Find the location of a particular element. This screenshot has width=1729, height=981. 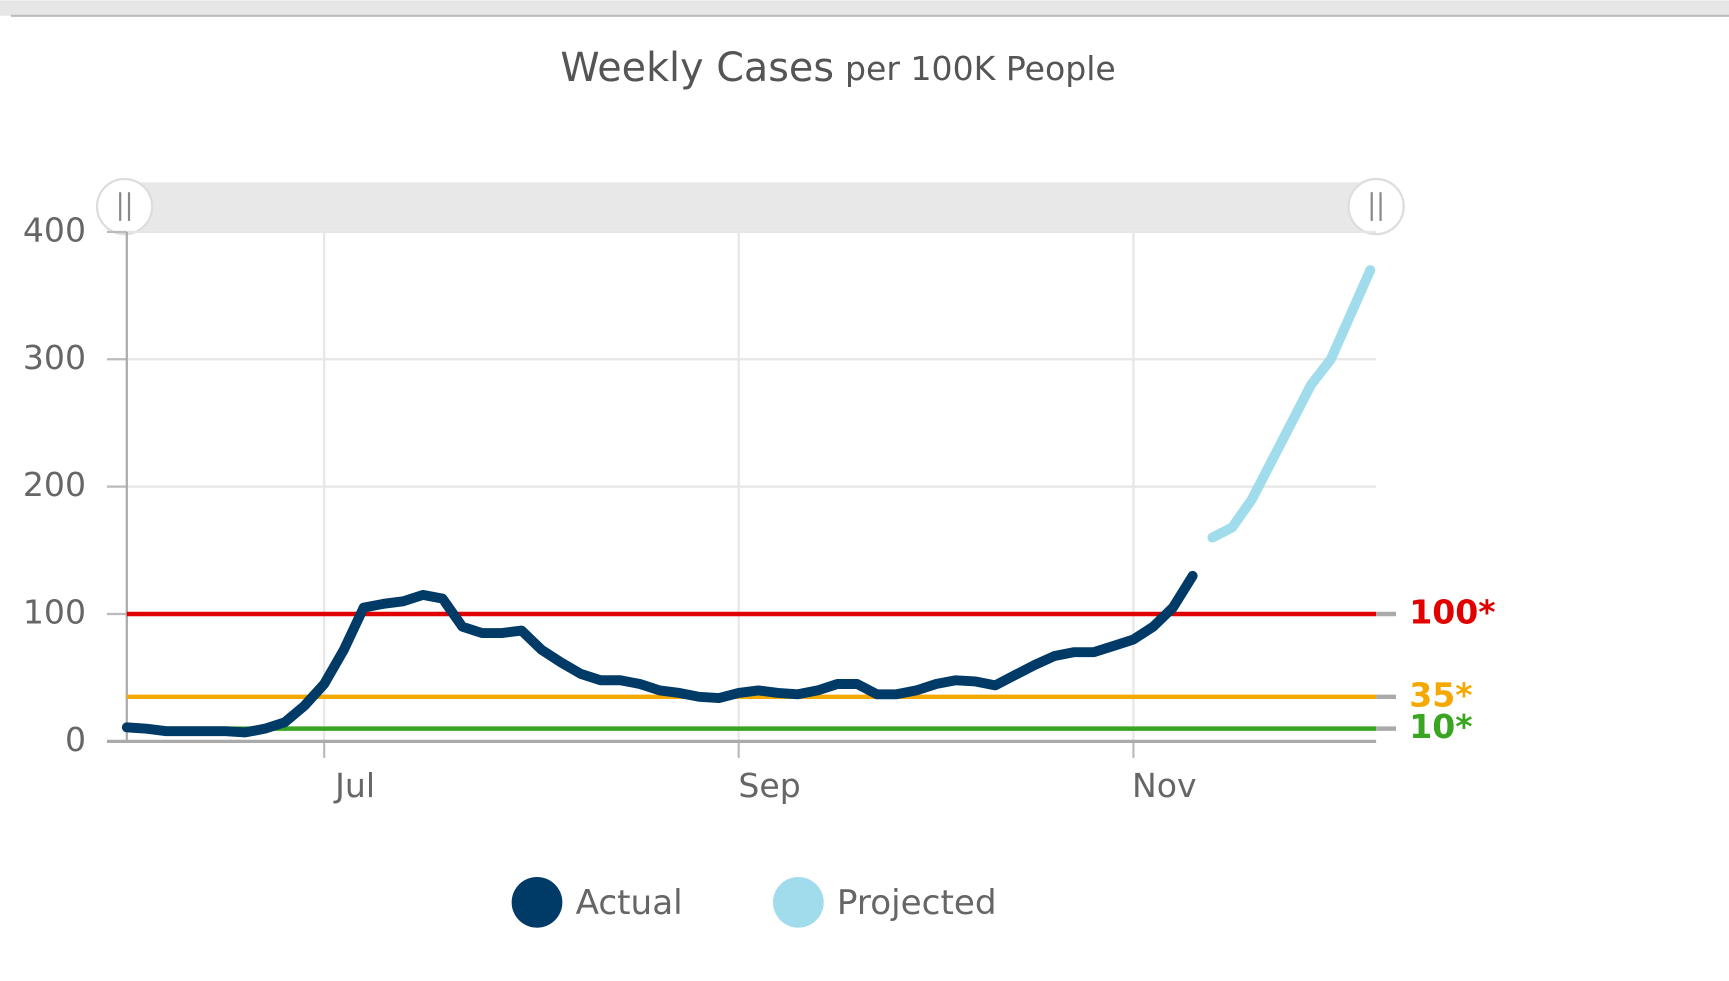

y-tick-label: 200 is located at coordinates (54, 484).